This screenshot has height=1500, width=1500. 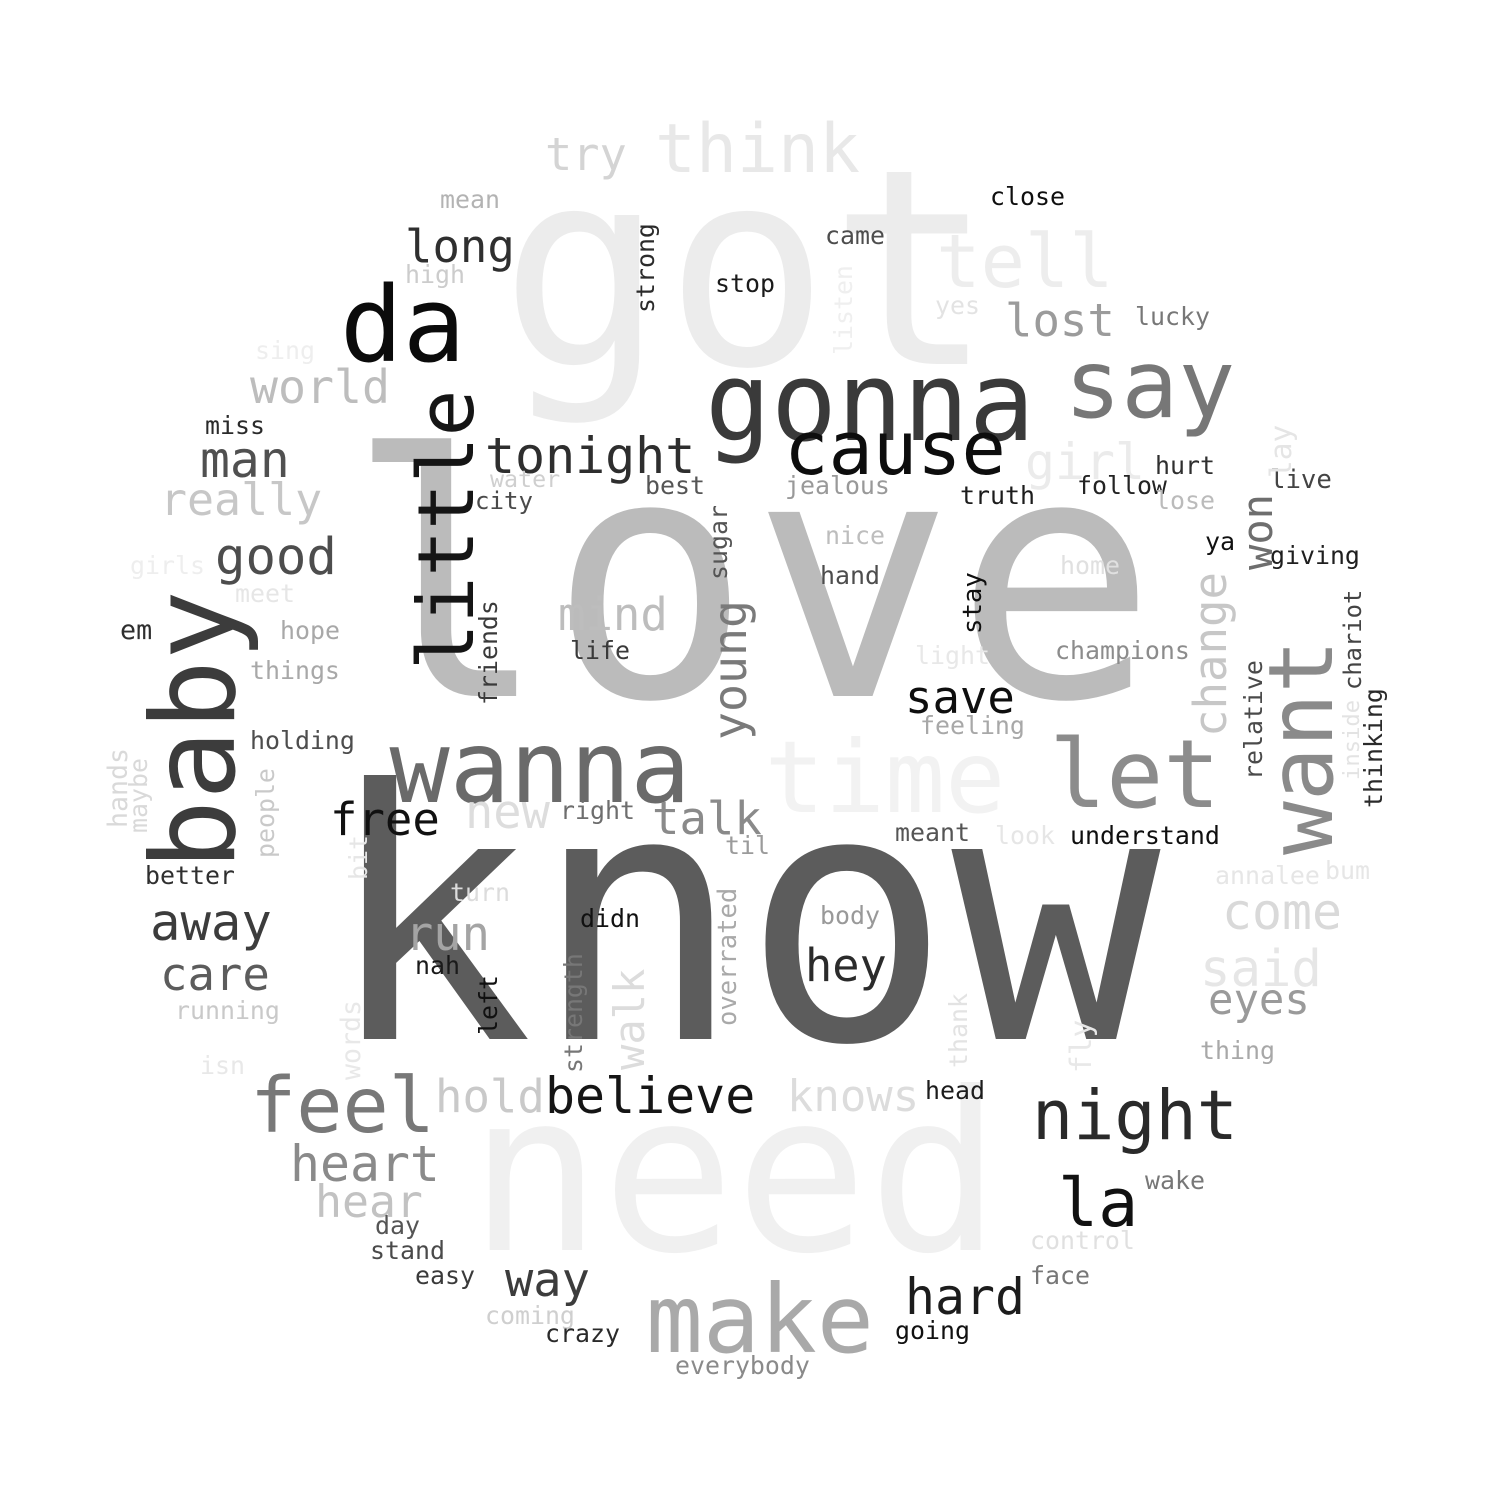 What do you see at coordinates (972, 725) in the screenshot?
I see `cloud-word-feeling: feeling` at bounding box center [972, 725].